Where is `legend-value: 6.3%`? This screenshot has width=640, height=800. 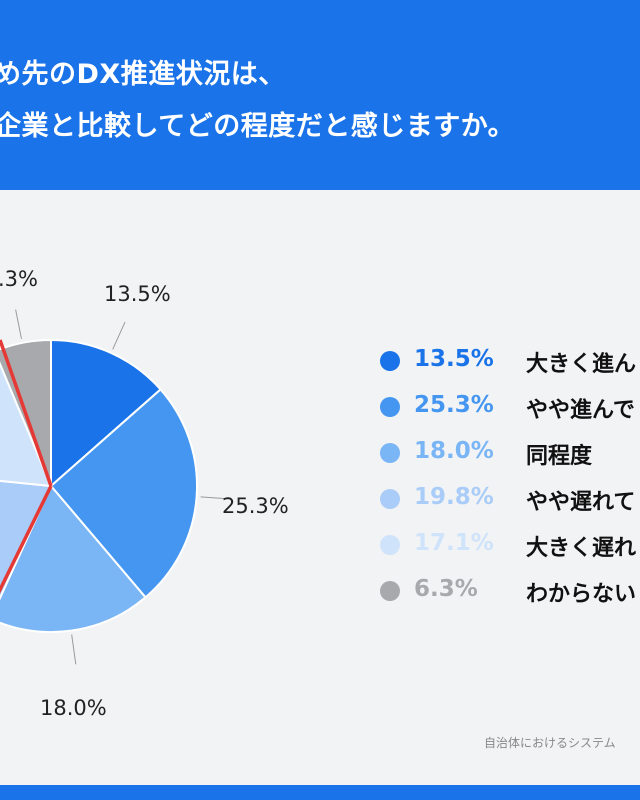 legend-value: 6.3% is located at coordinates (446, 589).